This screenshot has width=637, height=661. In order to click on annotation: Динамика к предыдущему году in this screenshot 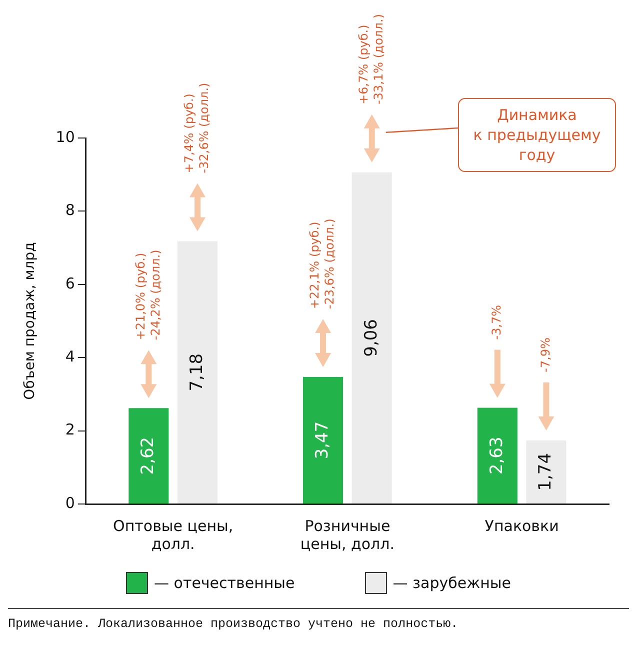, I will do `click(537, 135)`.